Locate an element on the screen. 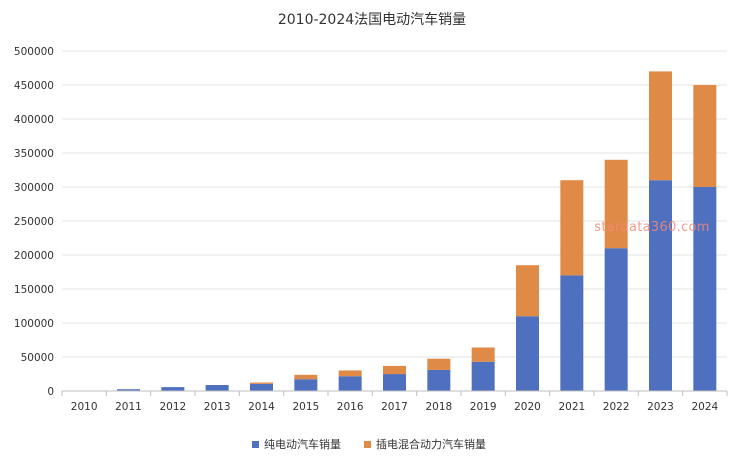 The width and height of the screenshot is (744, 465). x-tick-label: 2010 is located at coordinates (84, 407).